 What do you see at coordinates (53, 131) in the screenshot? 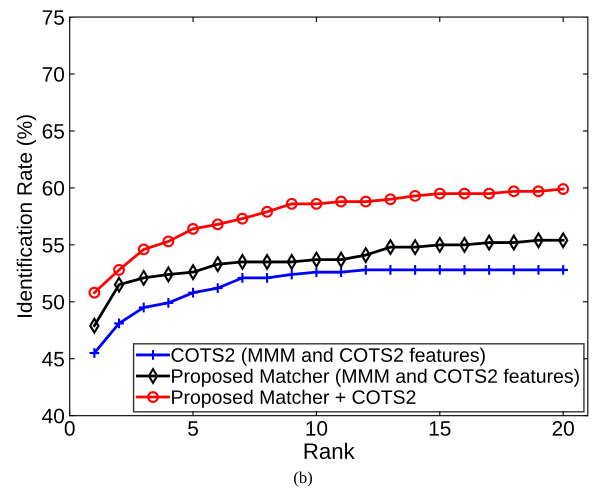
I see `y-tick-label: 65` at bounding box center [53, 131].